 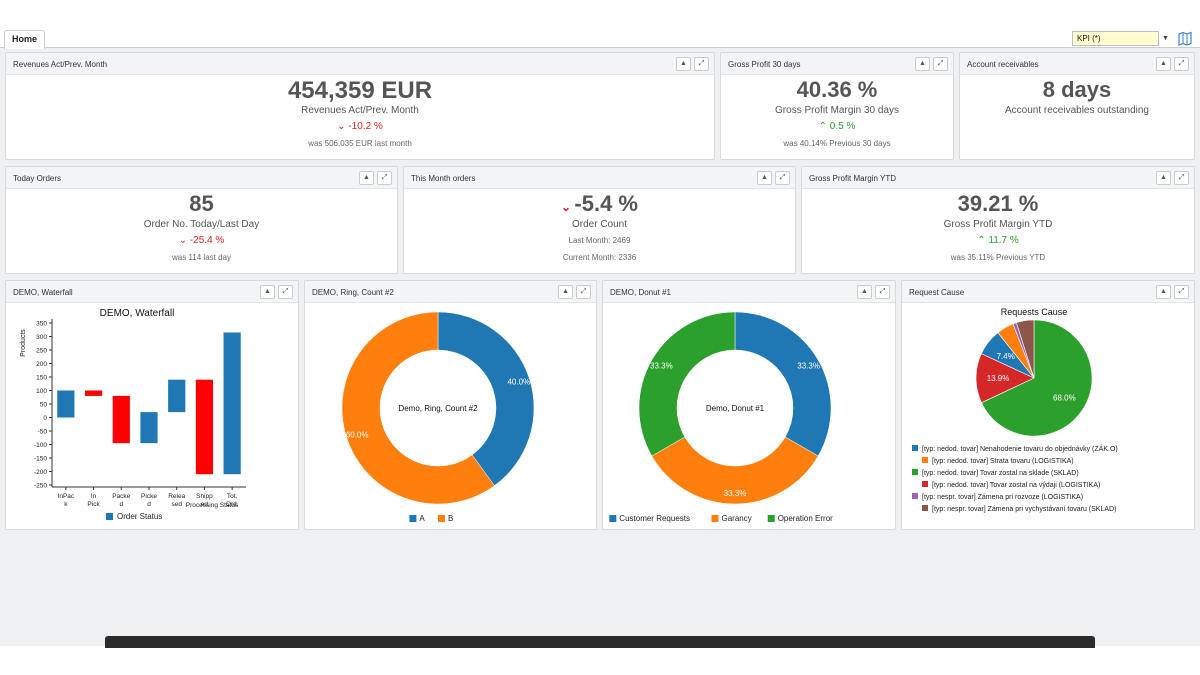 What do you see at coordinates (45, 418) in the screenshot?
I see `y-tick-label: 0` at bounding box center [45, 418].